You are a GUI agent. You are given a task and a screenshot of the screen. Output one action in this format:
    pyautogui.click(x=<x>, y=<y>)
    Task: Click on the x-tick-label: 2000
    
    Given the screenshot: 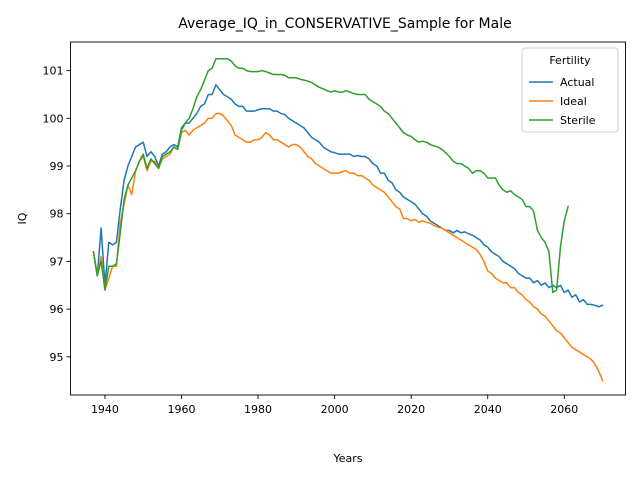 What is the action you would take?
    pyautogui.click(x=335, y=409)
    